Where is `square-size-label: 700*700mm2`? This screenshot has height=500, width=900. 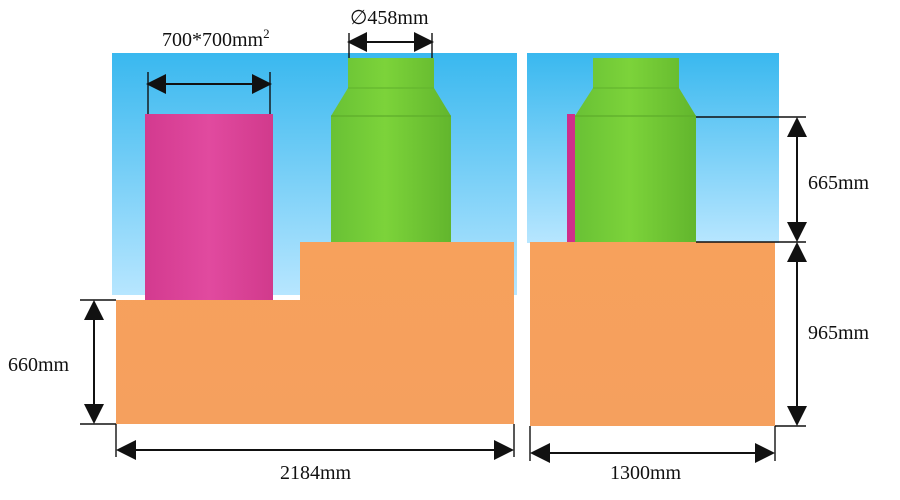
square-size-label: 700*700mm2 is located at coordinates (216, 38).